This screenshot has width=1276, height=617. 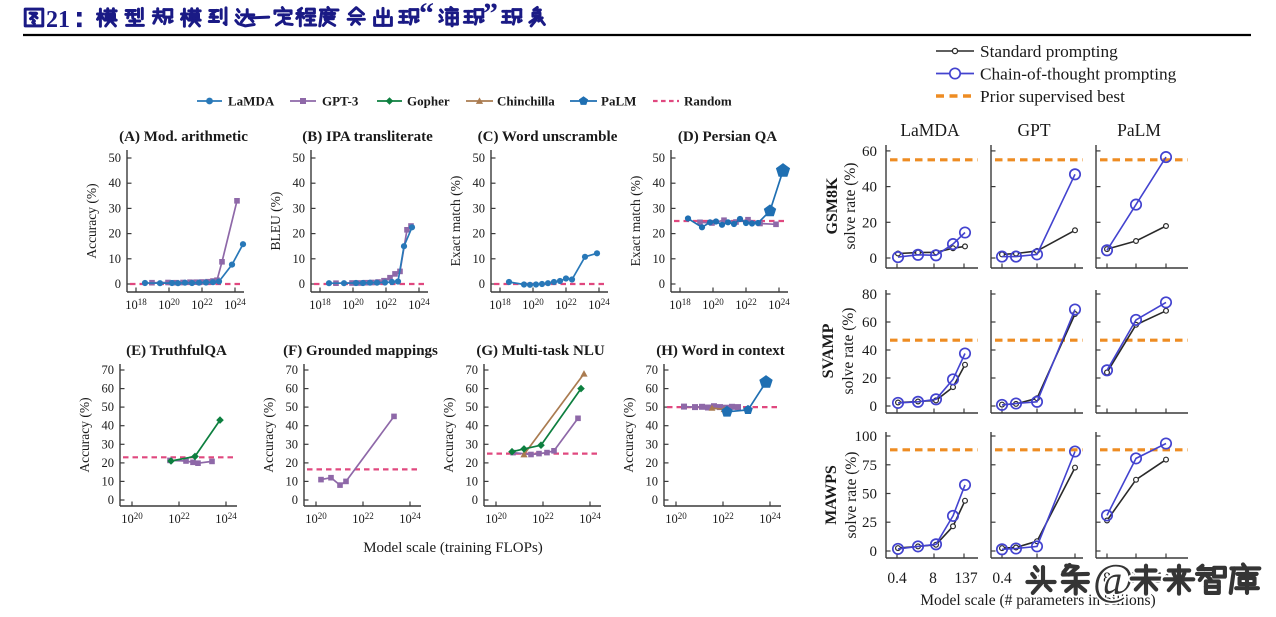 I want to click on svg-text: (A) Mod. arithmetic, so click(x=183, y=137).